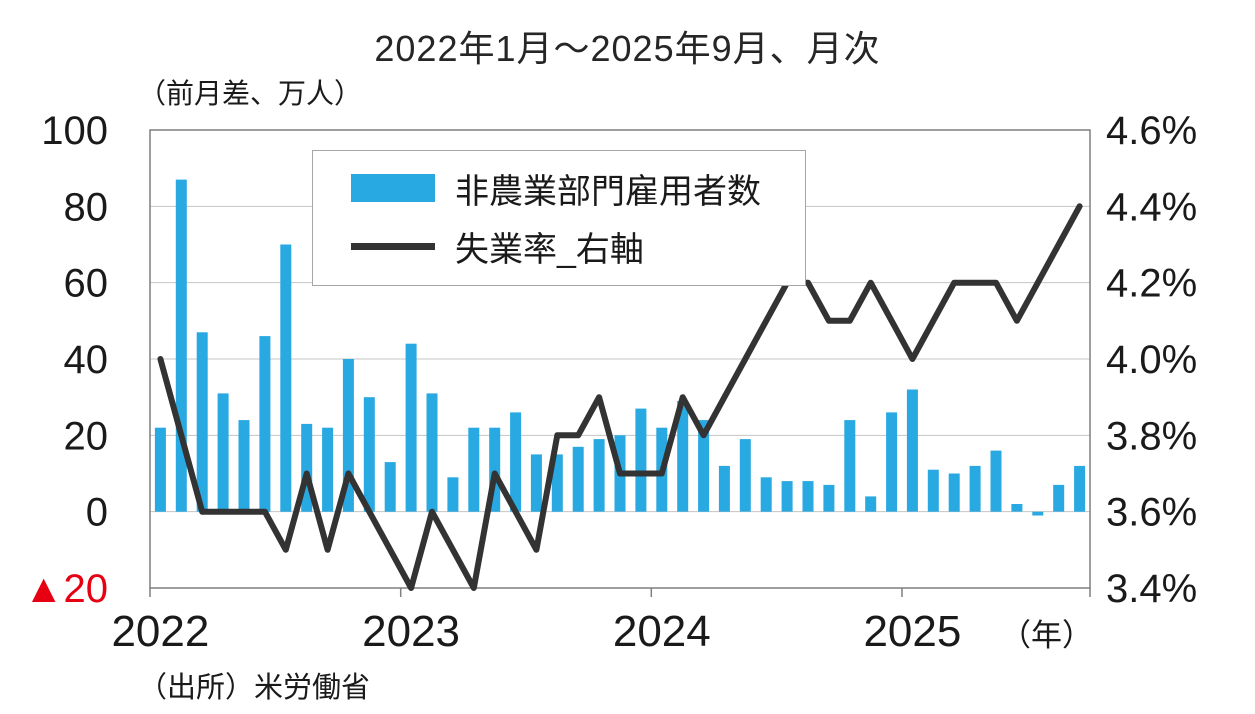 The image size is (1255, 714). What do you see at coordinates (1151, 207) in the screenshot?
I see `right-axis-tick-label: 4.4%` at bounding box center [1151, 207].